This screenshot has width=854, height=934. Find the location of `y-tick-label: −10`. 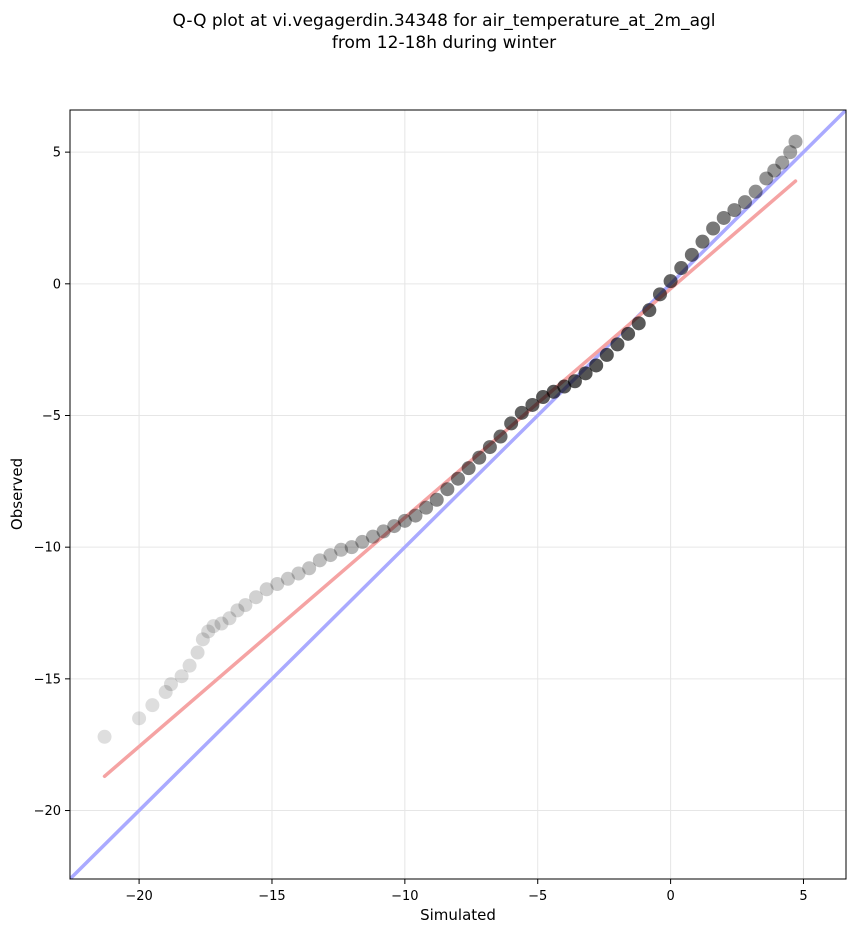

y-tick-label: −10 is located at coordinates (47, 548).